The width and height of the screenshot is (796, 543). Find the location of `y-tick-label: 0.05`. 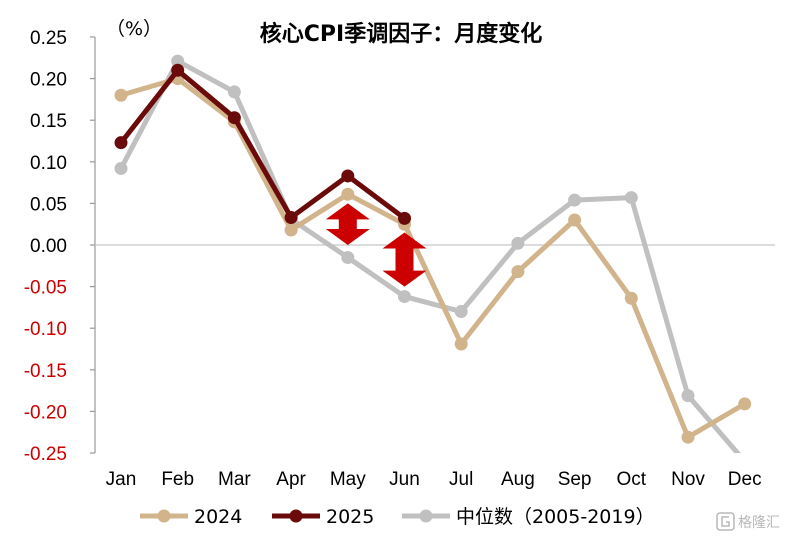

y-tick-label: 0.05 is located at coordinates (48, 204).